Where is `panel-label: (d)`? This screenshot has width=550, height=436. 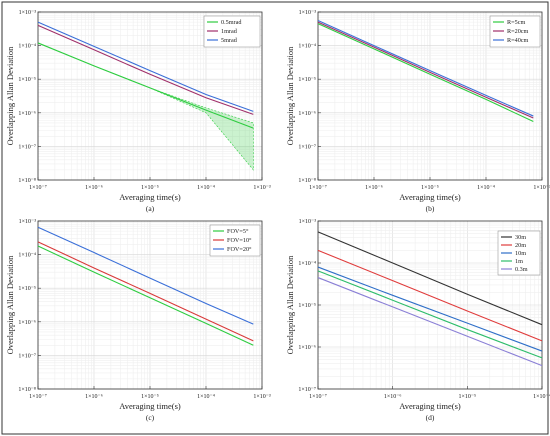
panel-label: (d) is located at coordinates (430, 417).